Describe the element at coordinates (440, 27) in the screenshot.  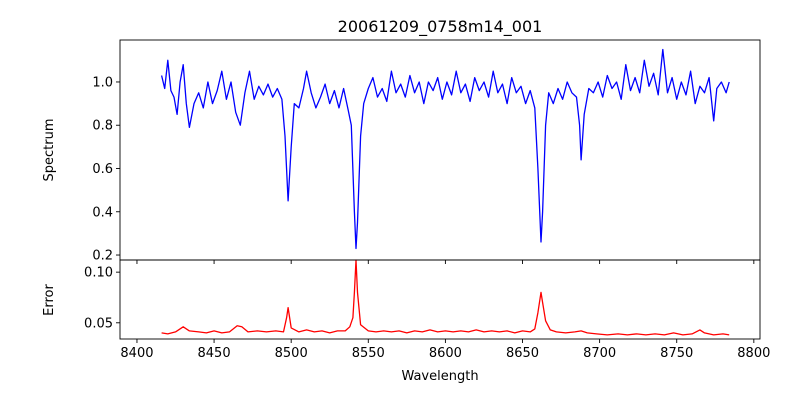
I see `chart-title: 20061209_0758m14_001` at that location.